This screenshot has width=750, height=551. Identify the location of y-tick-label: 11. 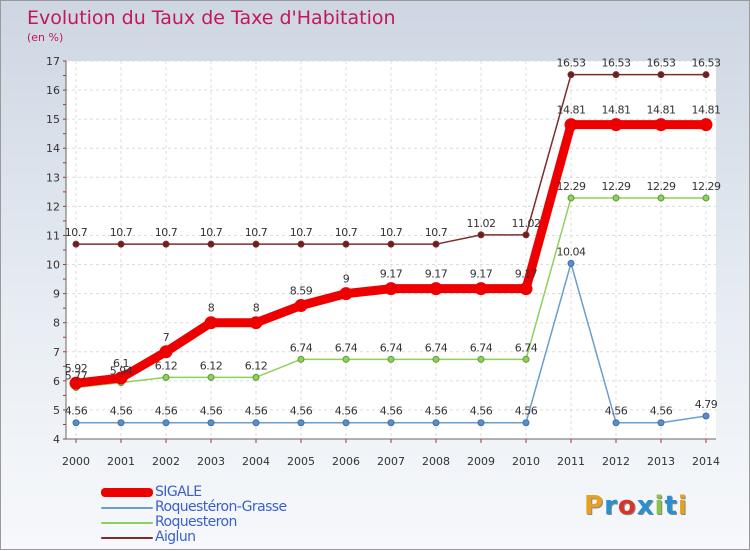
(53, 235).